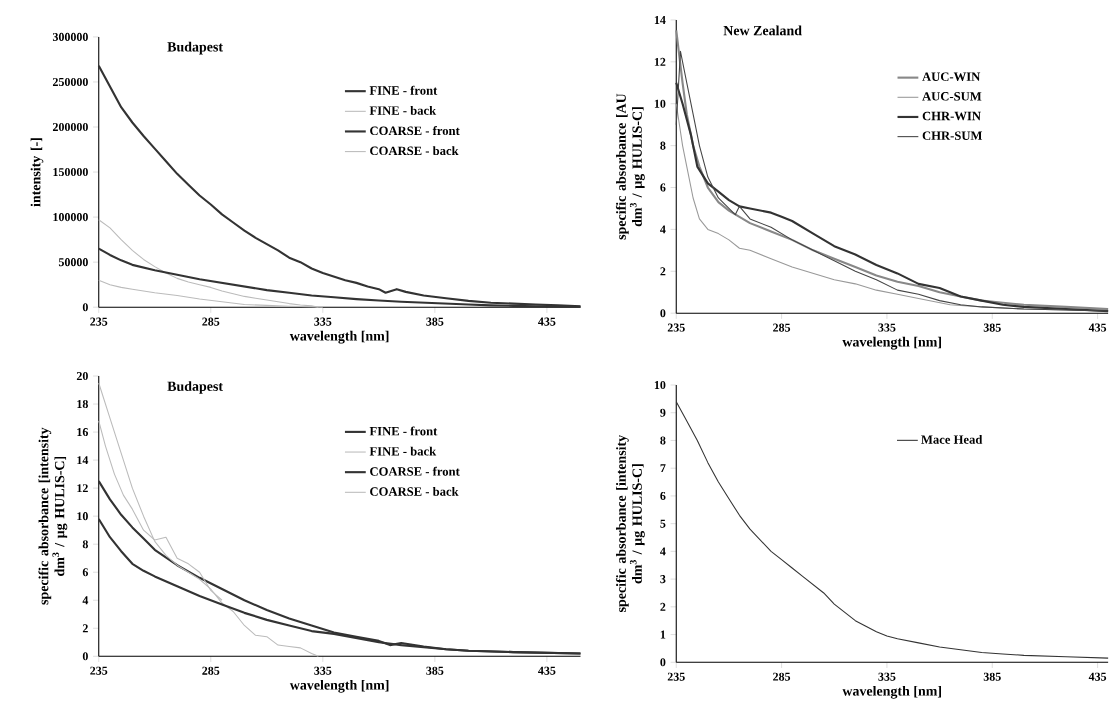 This screenshot has height=706, width=1111. What do you see at coordinates (70, 172) in the screenshot?
I see `y-tick-label: 150000` at bounding box center [70, 172].